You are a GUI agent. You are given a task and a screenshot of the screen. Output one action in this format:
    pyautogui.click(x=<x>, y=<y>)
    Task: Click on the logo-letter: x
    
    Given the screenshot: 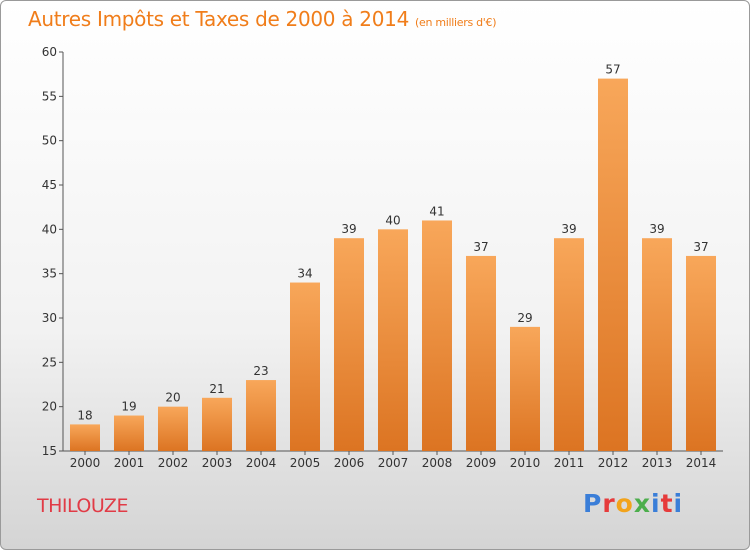 What is the action you would take?
    pyautogui.click(x=642, y=503)
    